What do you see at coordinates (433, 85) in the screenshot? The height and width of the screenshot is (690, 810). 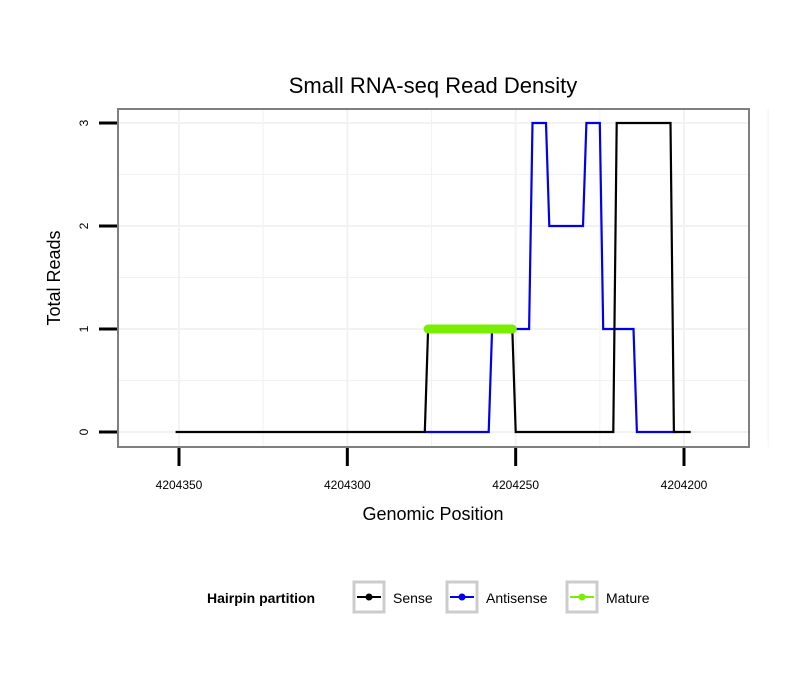 I see `chart-title: Small RNA-seq Read Density` at bounding box center [433, 85].